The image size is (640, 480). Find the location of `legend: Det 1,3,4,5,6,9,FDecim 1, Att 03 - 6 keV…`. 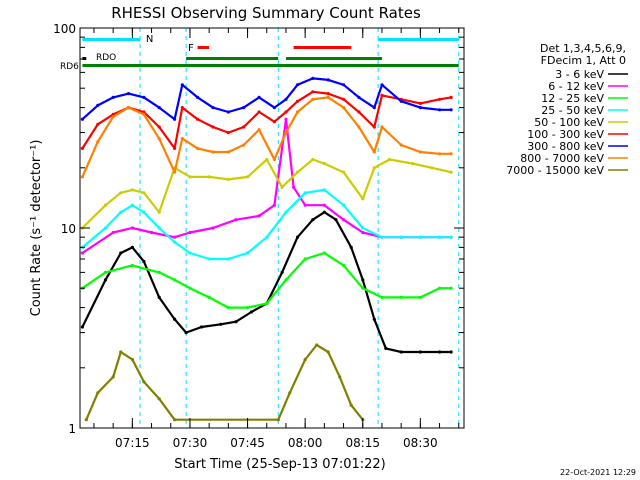

legend: Det 1,3,4,5,6,9,FDecim 1, Att 03 - 6 keV… is located at coordinates (567, 109).